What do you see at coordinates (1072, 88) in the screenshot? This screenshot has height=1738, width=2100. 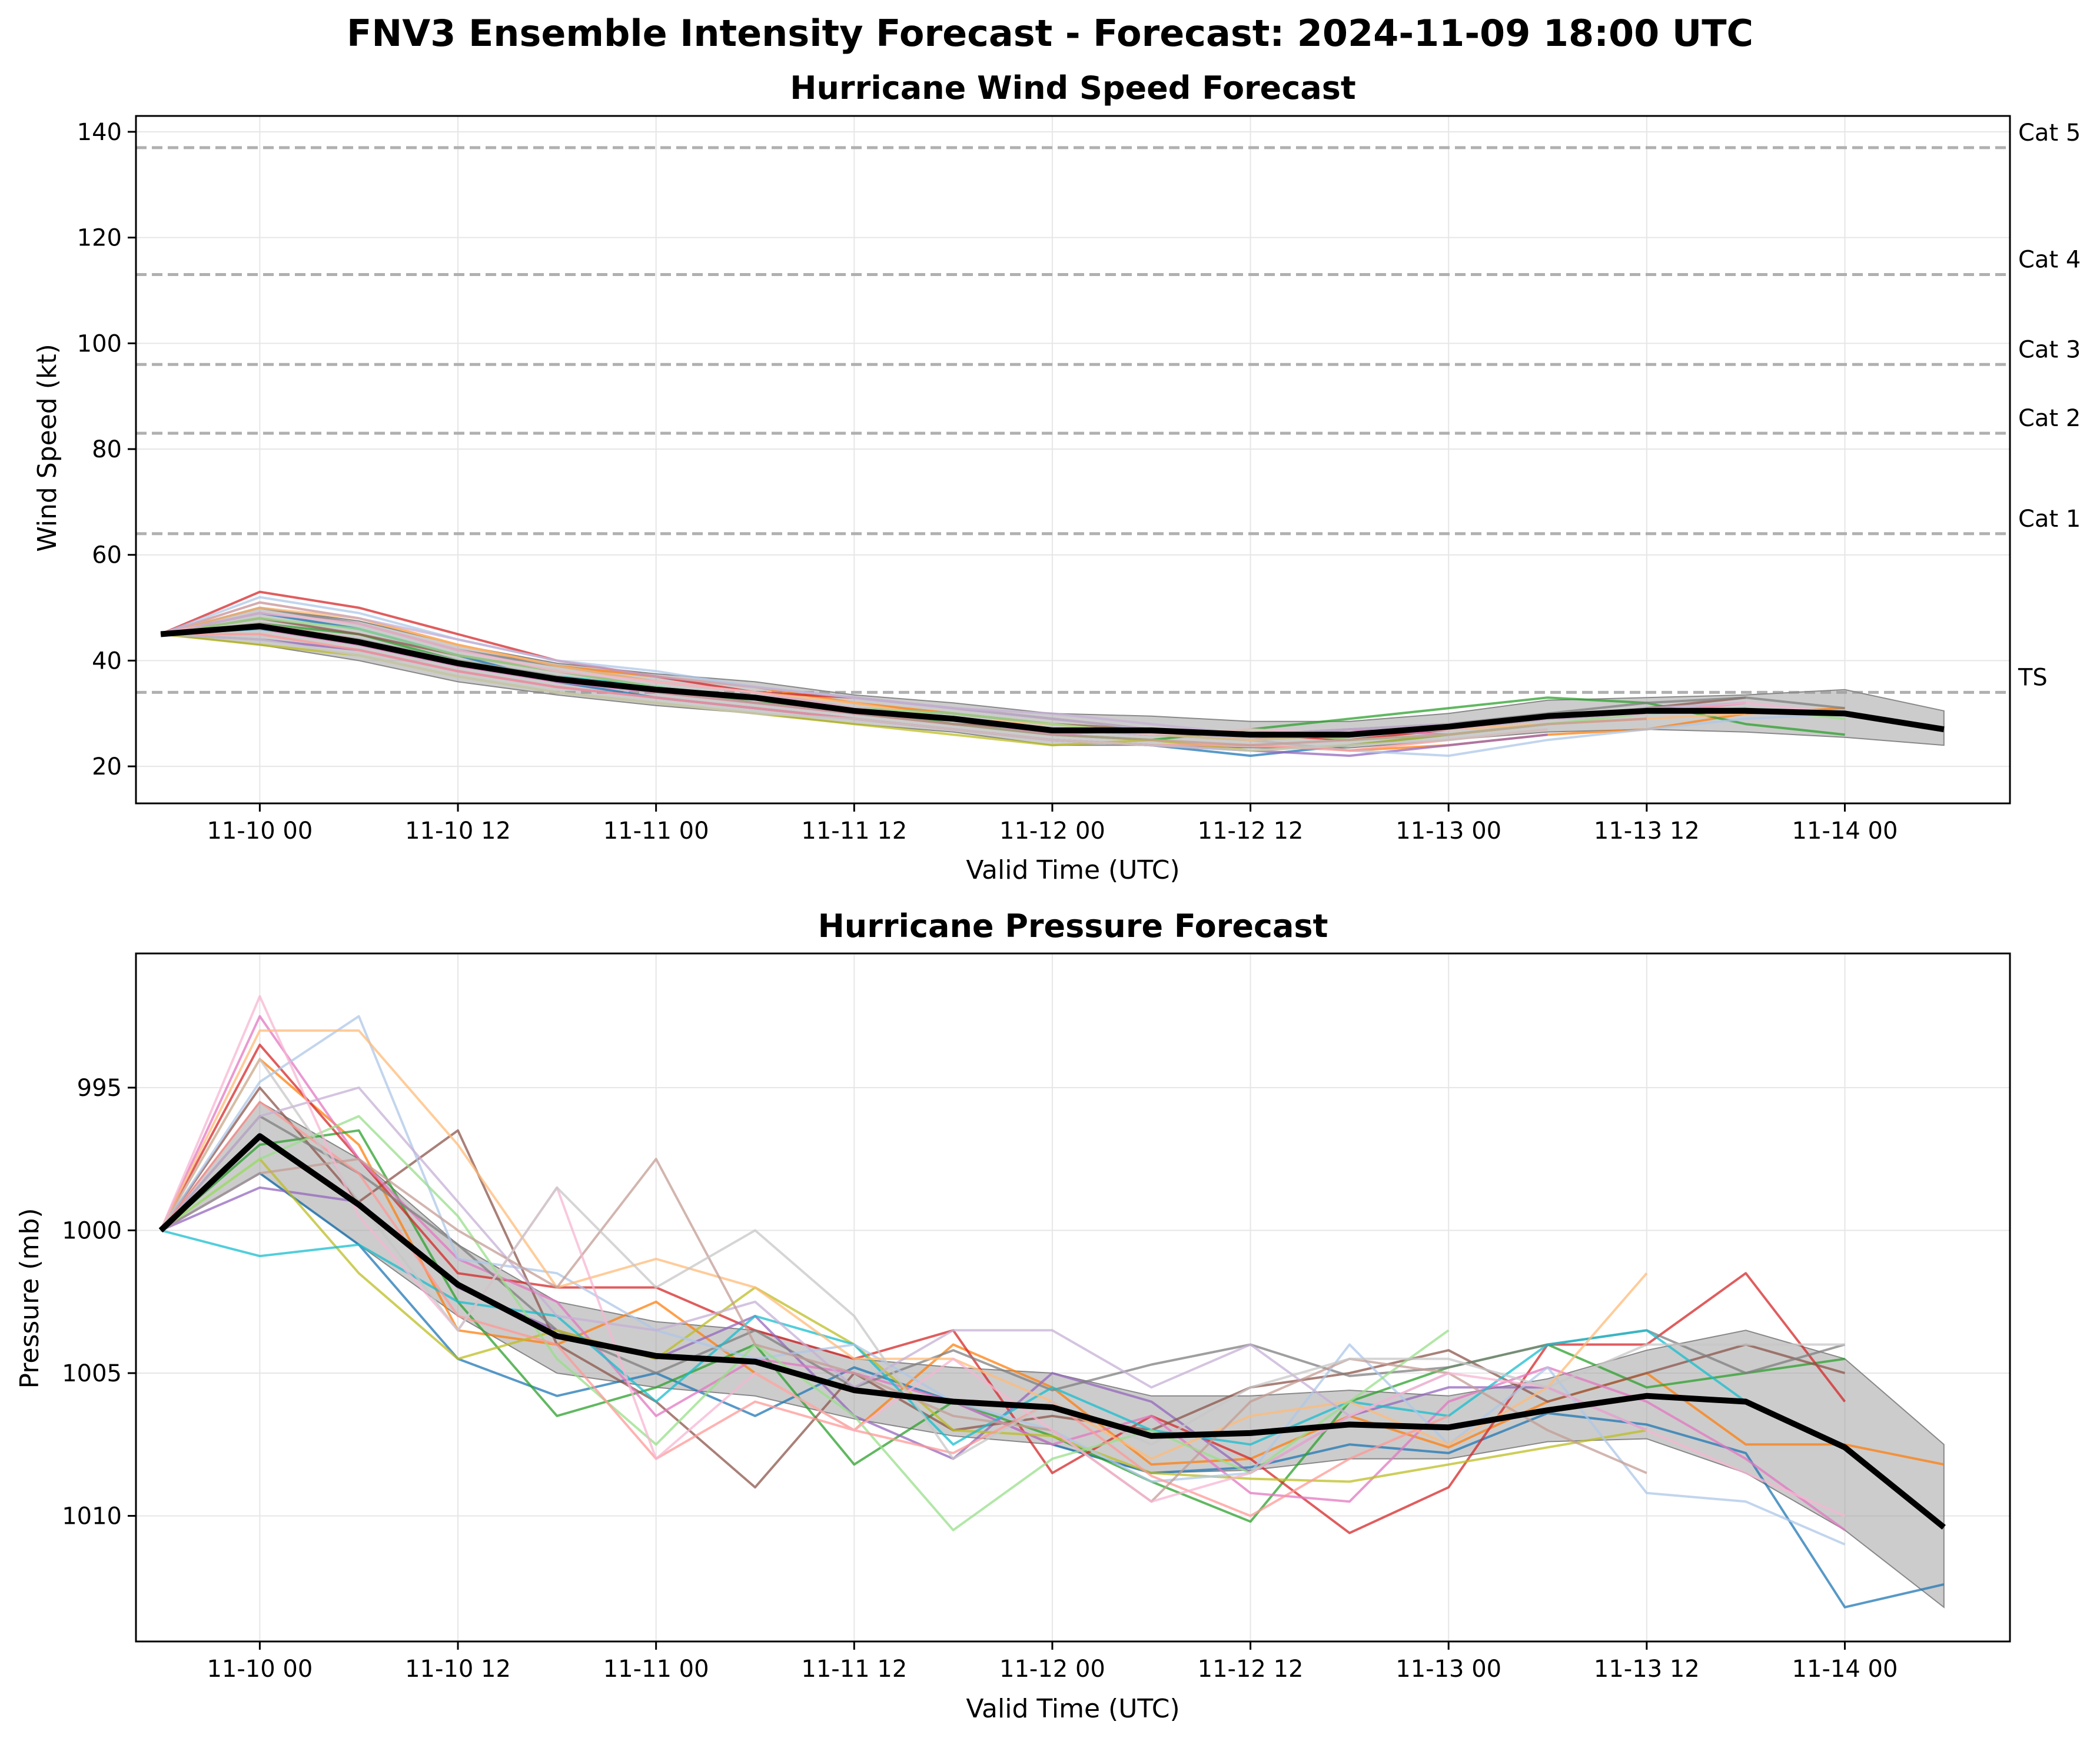 I see `wind-chart-title: Hurricane Wind Speed Forecast` at bounding box center [1072, 88].